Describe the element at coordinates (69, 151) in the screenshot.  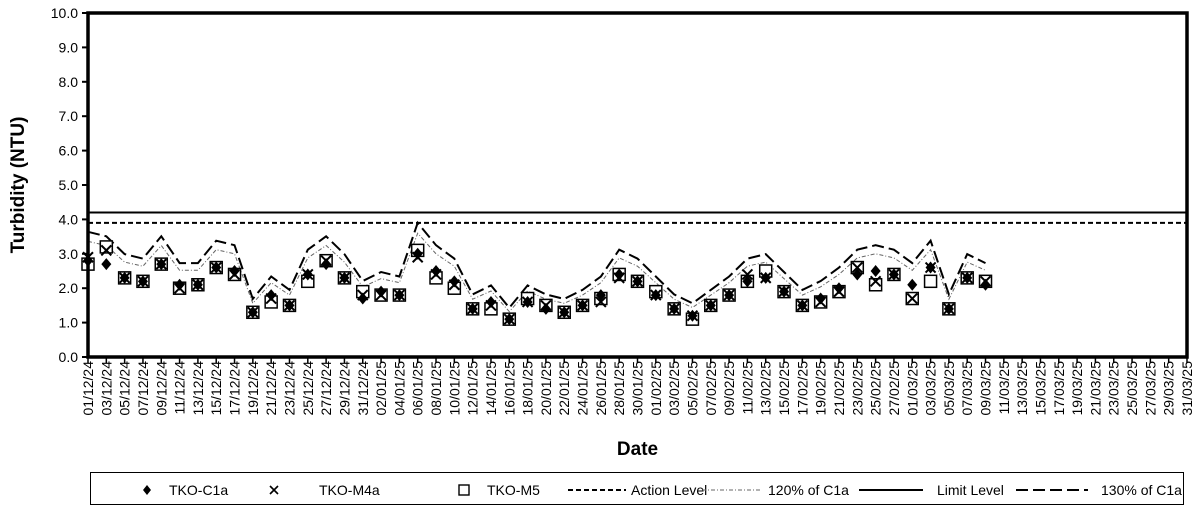
I see `y-tick-label: 6.0` at that location.